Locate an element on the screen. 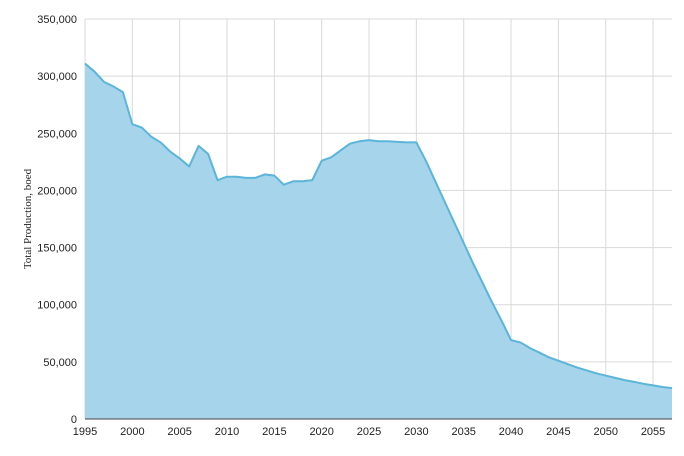  x-tick-label: 2025 is located at coordinates (369, 432).